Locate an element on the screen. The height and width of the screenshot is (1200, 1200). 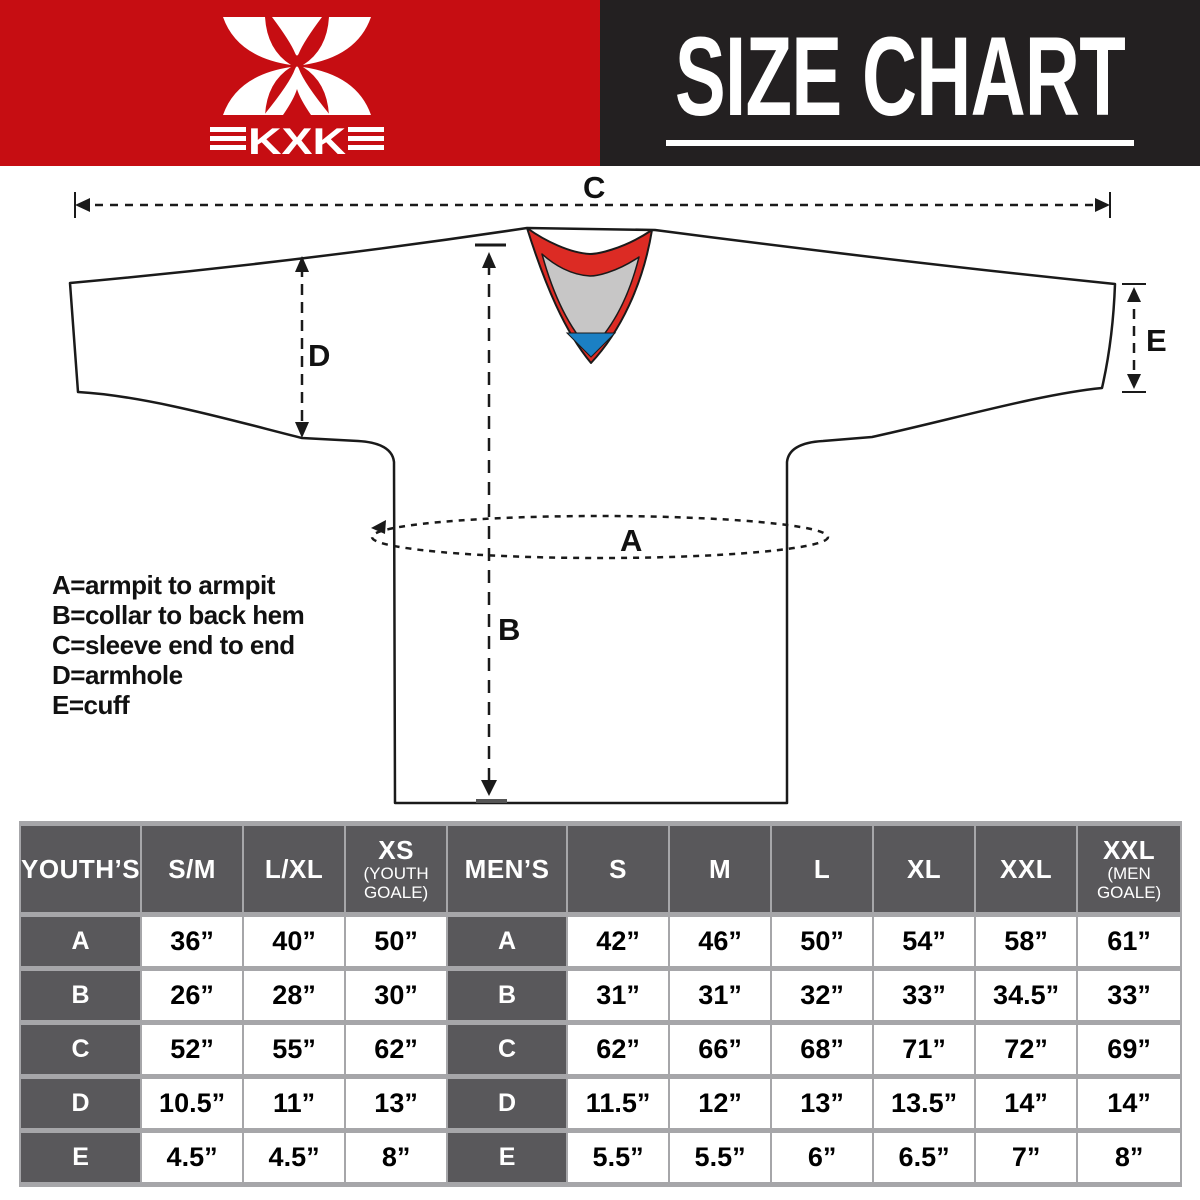
row-letter-cell-youth-e: E is located at coordinates (81, 1157).